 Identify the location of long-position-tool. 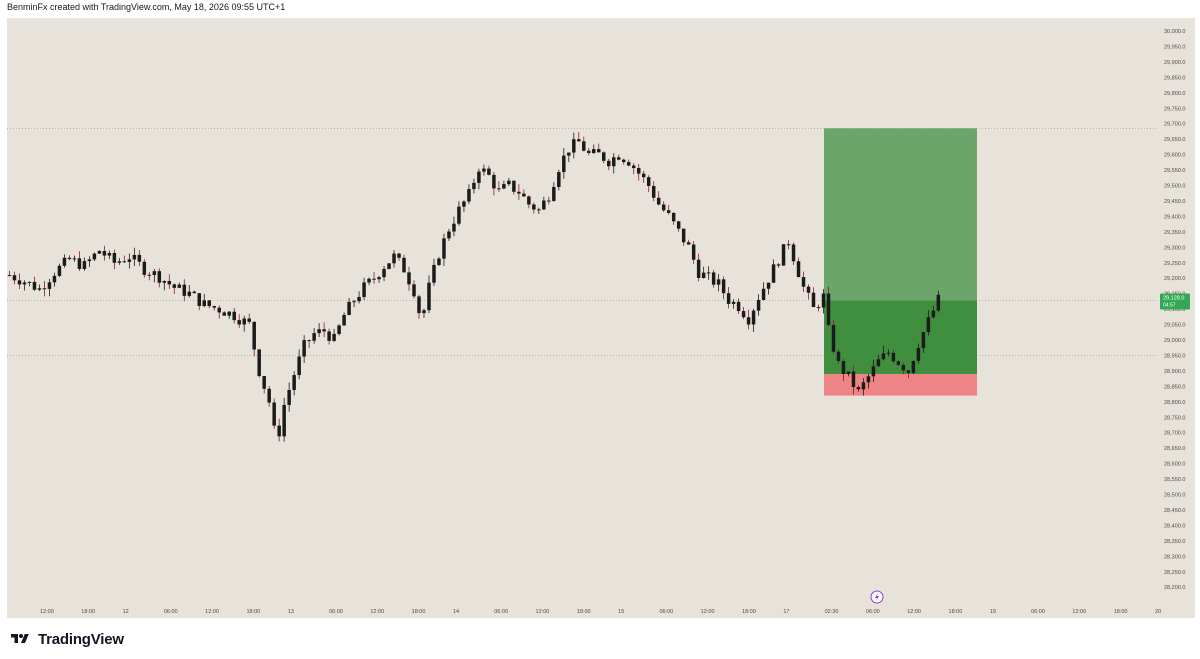
(900, 262).